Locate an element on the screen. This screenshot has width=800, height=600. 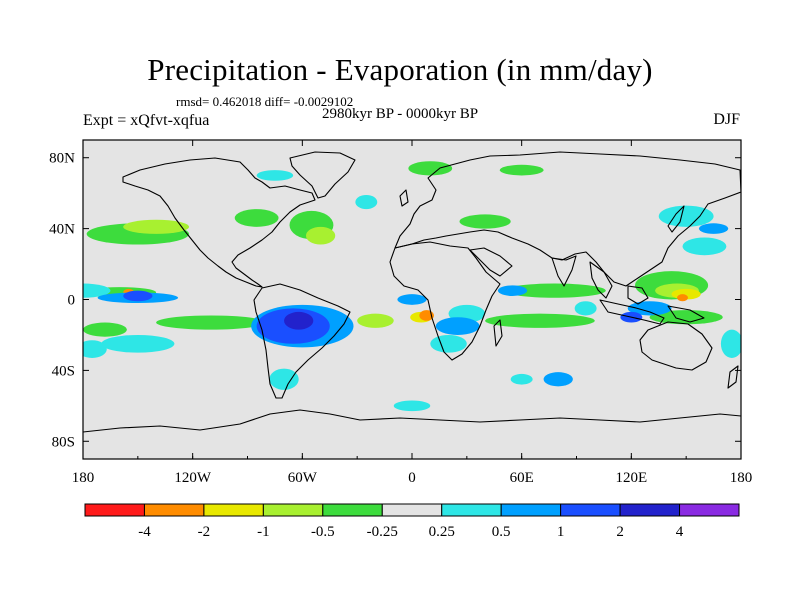
y-tick-label: 40N is located at coordinates (62, 230).